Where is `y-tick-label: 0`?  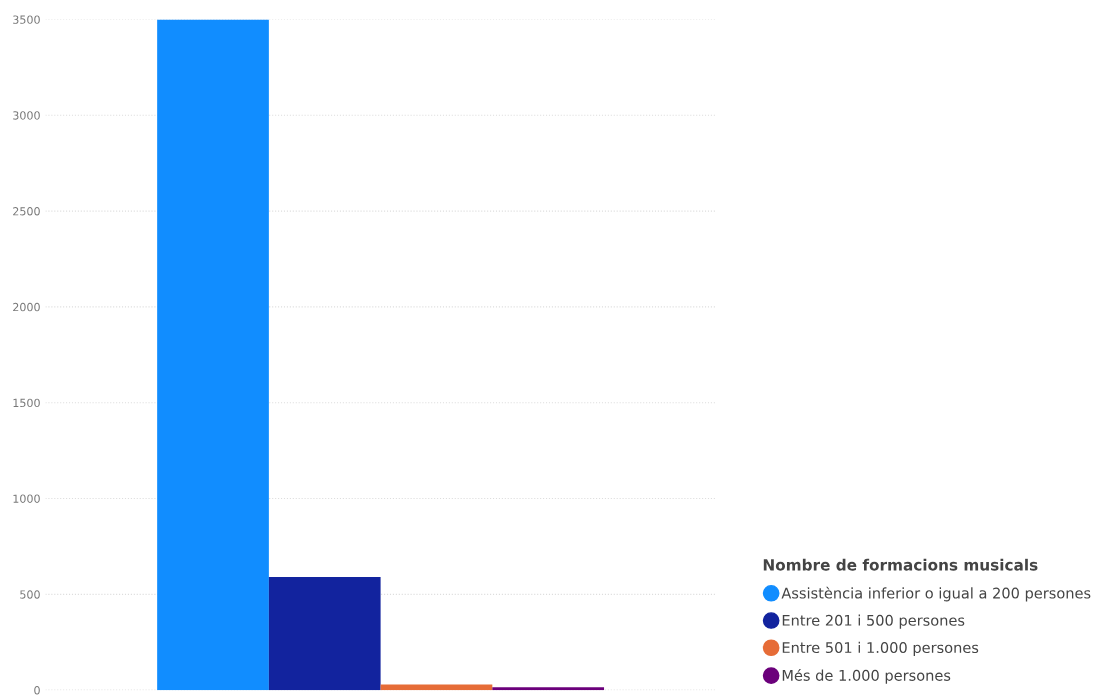 y-tick-label: 0 is located at coordinates (37, 690).